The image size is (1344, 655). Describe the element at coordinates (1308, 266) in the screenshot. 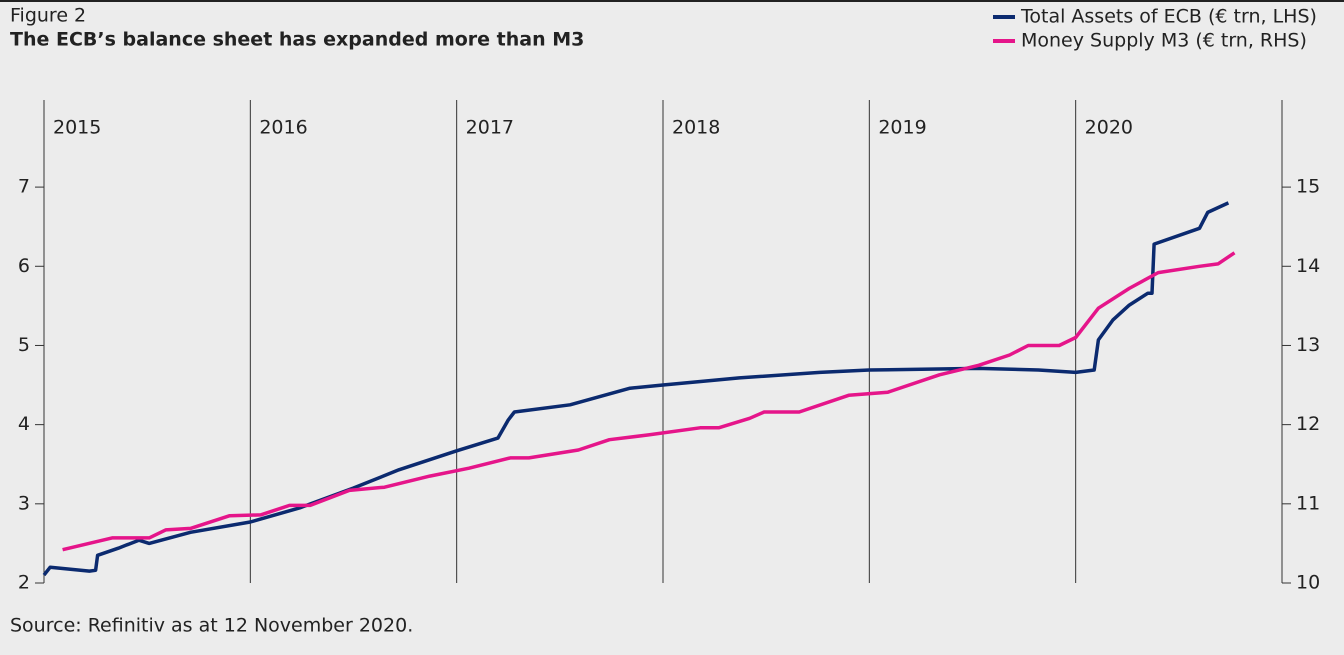

I see `y2-tick-label: 14` at that location.